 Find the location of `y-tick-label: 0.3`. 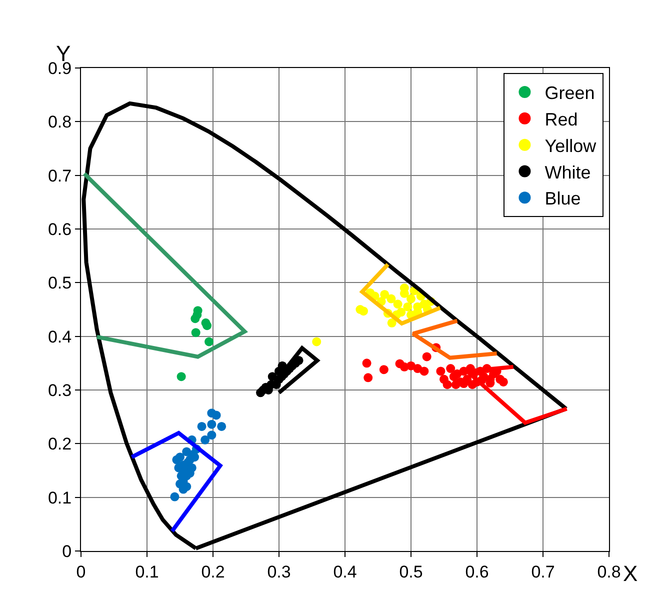

y-tick-label: 0.3 is located at coordinates (60, 390).